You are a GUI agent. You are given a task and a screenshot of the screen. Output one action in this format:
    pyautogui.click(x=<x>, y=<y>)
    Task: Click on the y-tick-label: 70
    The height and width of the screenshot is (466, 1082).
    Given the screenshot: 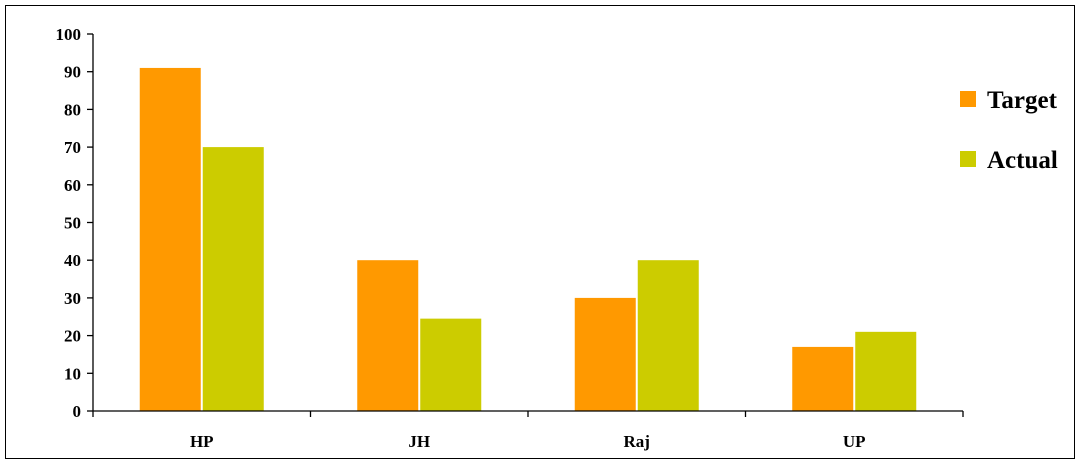 What is the action you would take?
    pyautogui.click(x=72, y=147)
    